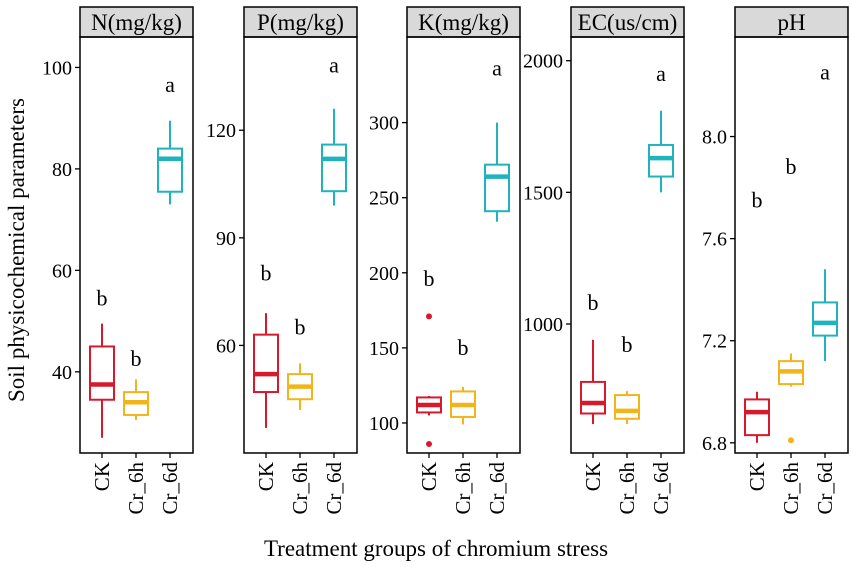 This screenshot has width=851, height=572. Describe the element at coordinates (543, 193) in the screenshot. I see `y-tick-label: 1500` at that location.